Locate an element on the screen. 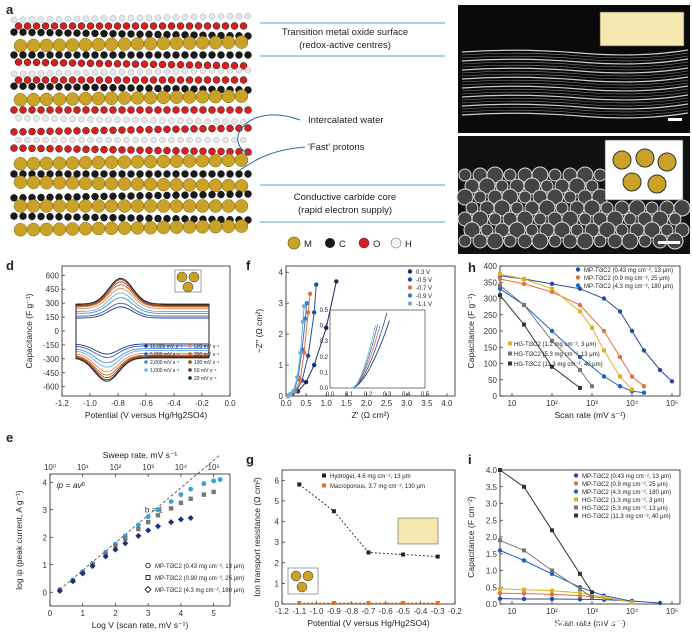  x-tick-label: 2.5 is located at coordinates (387, 403).